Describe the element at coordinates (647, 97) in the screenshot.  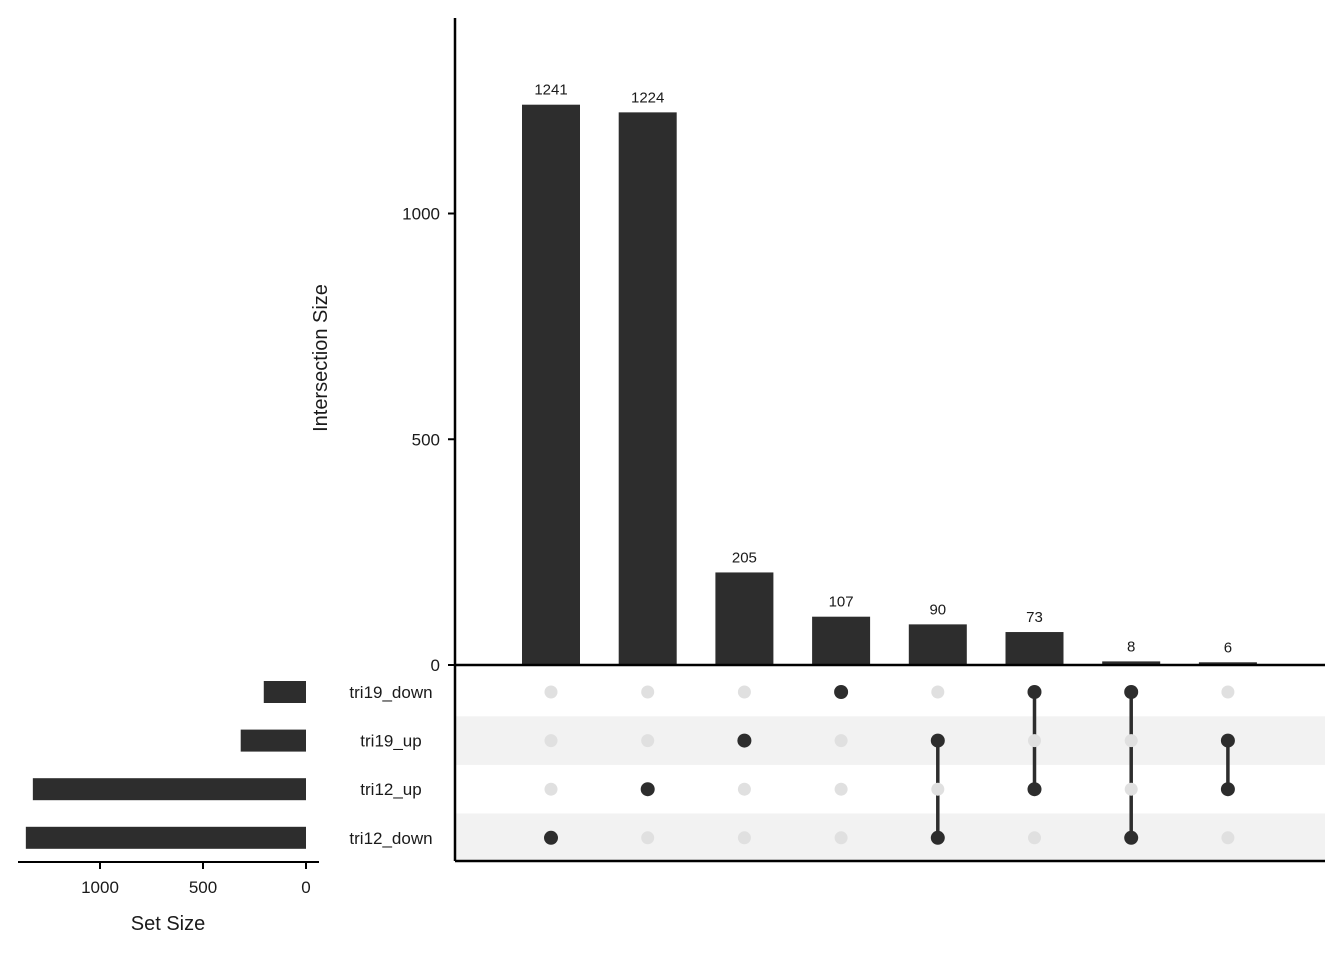
I see `intersection-bar-label: 1224` at that location.